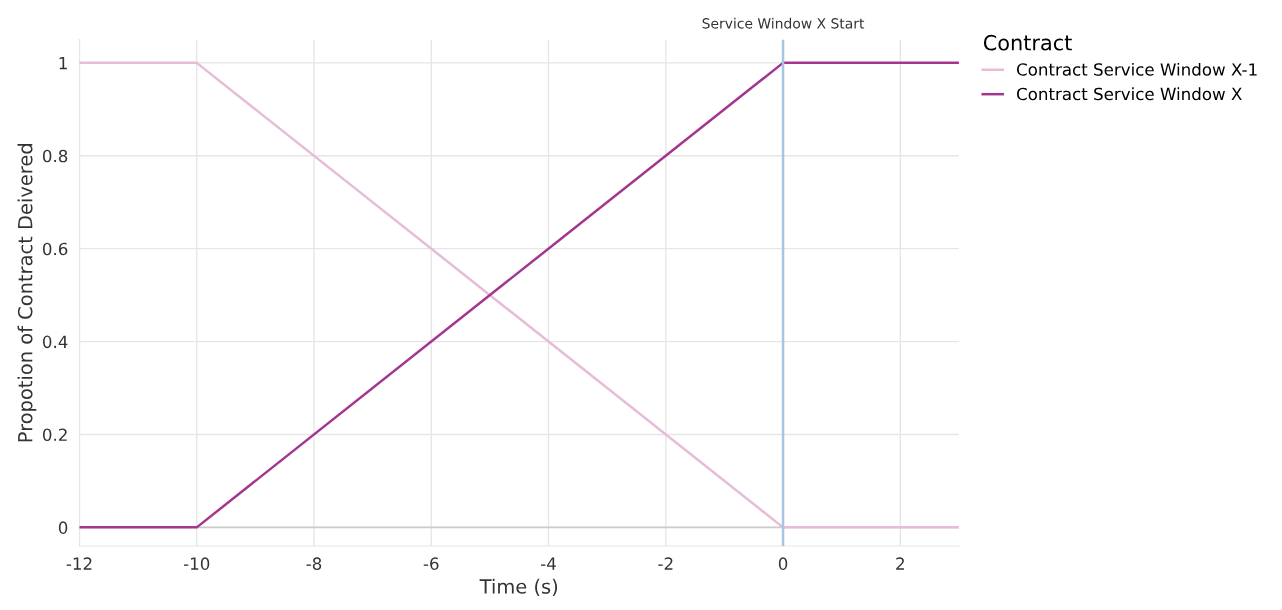  What do you see at coordinates (548, 563) in the screenshot?
I see `x-tick-label: -4` at bounding box center [548, 563].